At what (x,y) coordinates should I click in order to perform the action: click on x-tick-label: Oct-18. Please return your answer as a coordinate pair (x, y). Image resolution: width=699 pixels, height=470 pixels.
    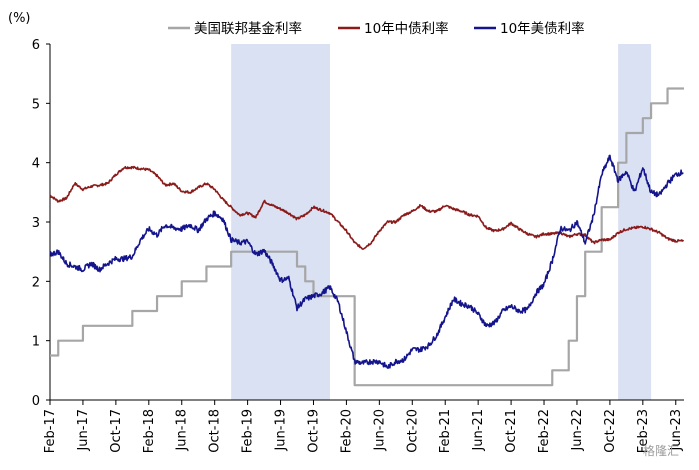
    Looking at the image, I should click on (215, 431).